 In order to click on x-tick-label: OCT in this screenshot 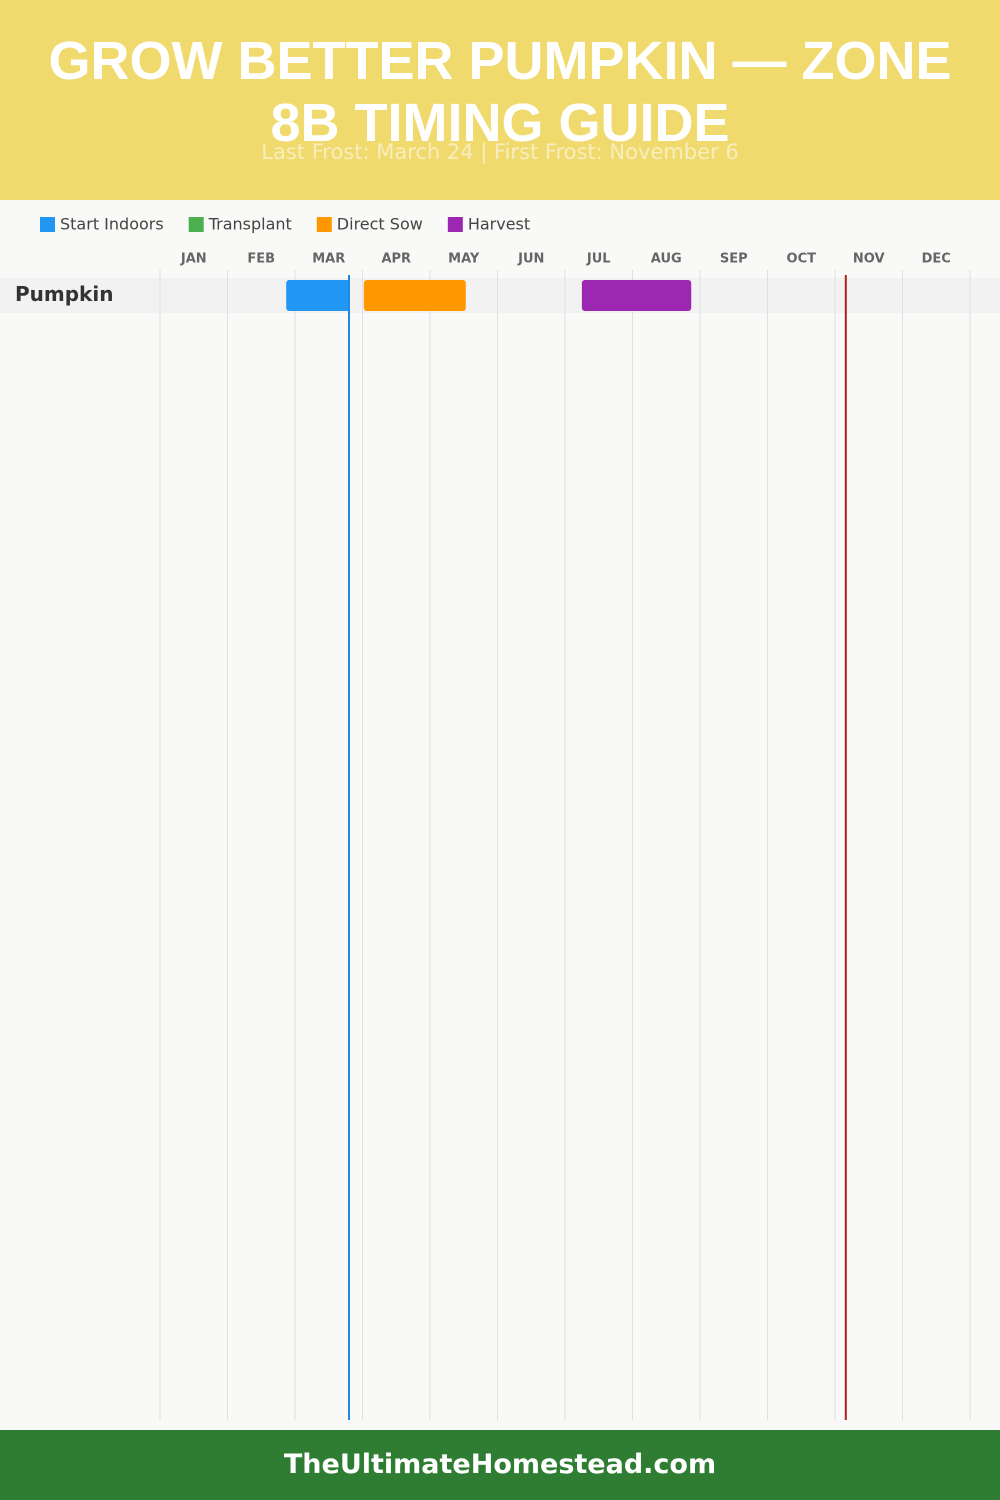, I will do `click(802, 259)`.